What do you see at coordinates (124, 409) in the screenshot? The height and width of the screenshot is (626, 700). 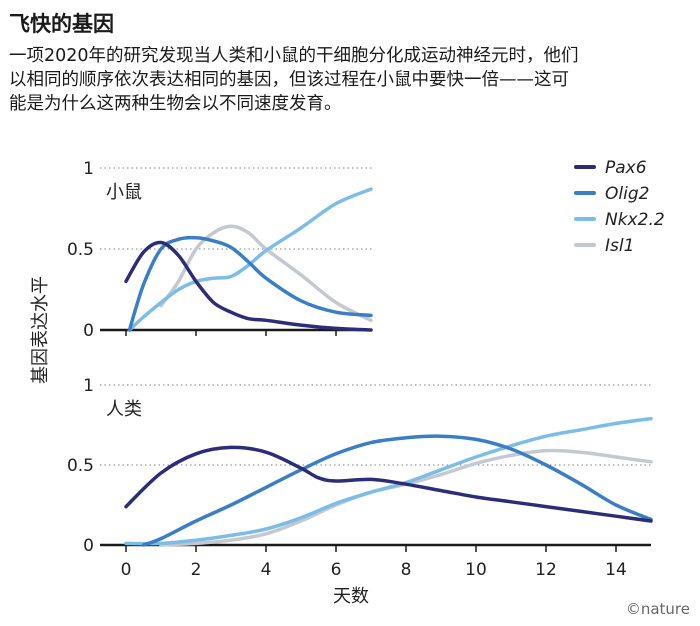 I see `panel-label: 人类` at bounding box center [124, 409].